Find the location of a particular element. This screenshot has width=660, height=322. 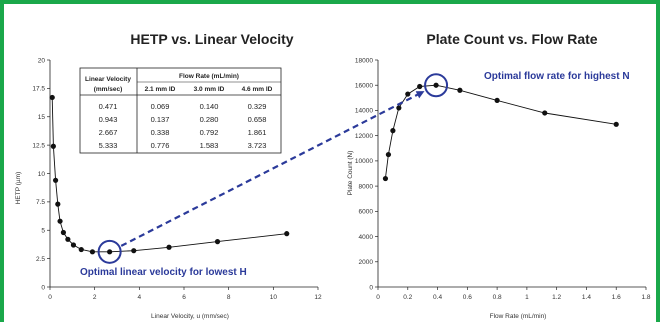

right-x-tick-label: 0.8 is located at coordinates (497, 297).